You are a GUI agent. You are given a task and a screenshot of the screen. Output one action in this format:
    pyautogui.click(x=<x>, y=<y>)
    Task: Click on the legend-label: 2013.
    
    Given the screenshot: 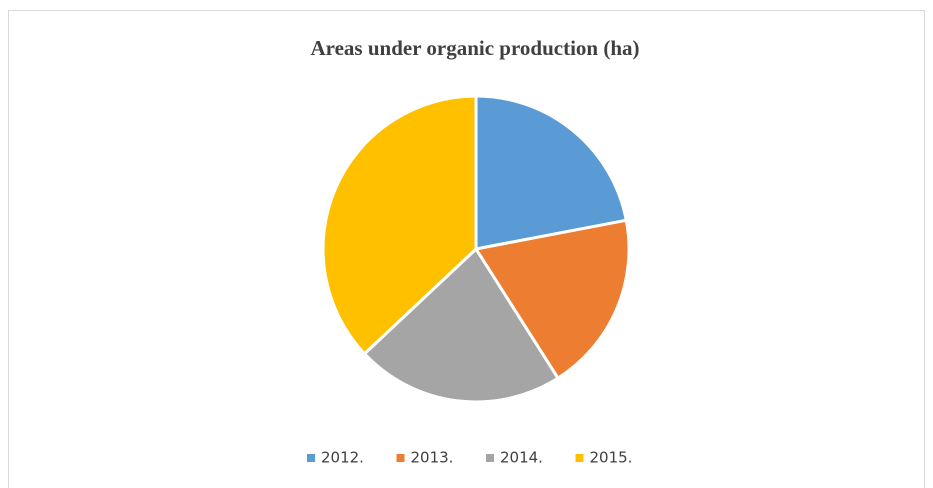 What is the action you would take?
    pyautogui.click(x=432, y=458)
    